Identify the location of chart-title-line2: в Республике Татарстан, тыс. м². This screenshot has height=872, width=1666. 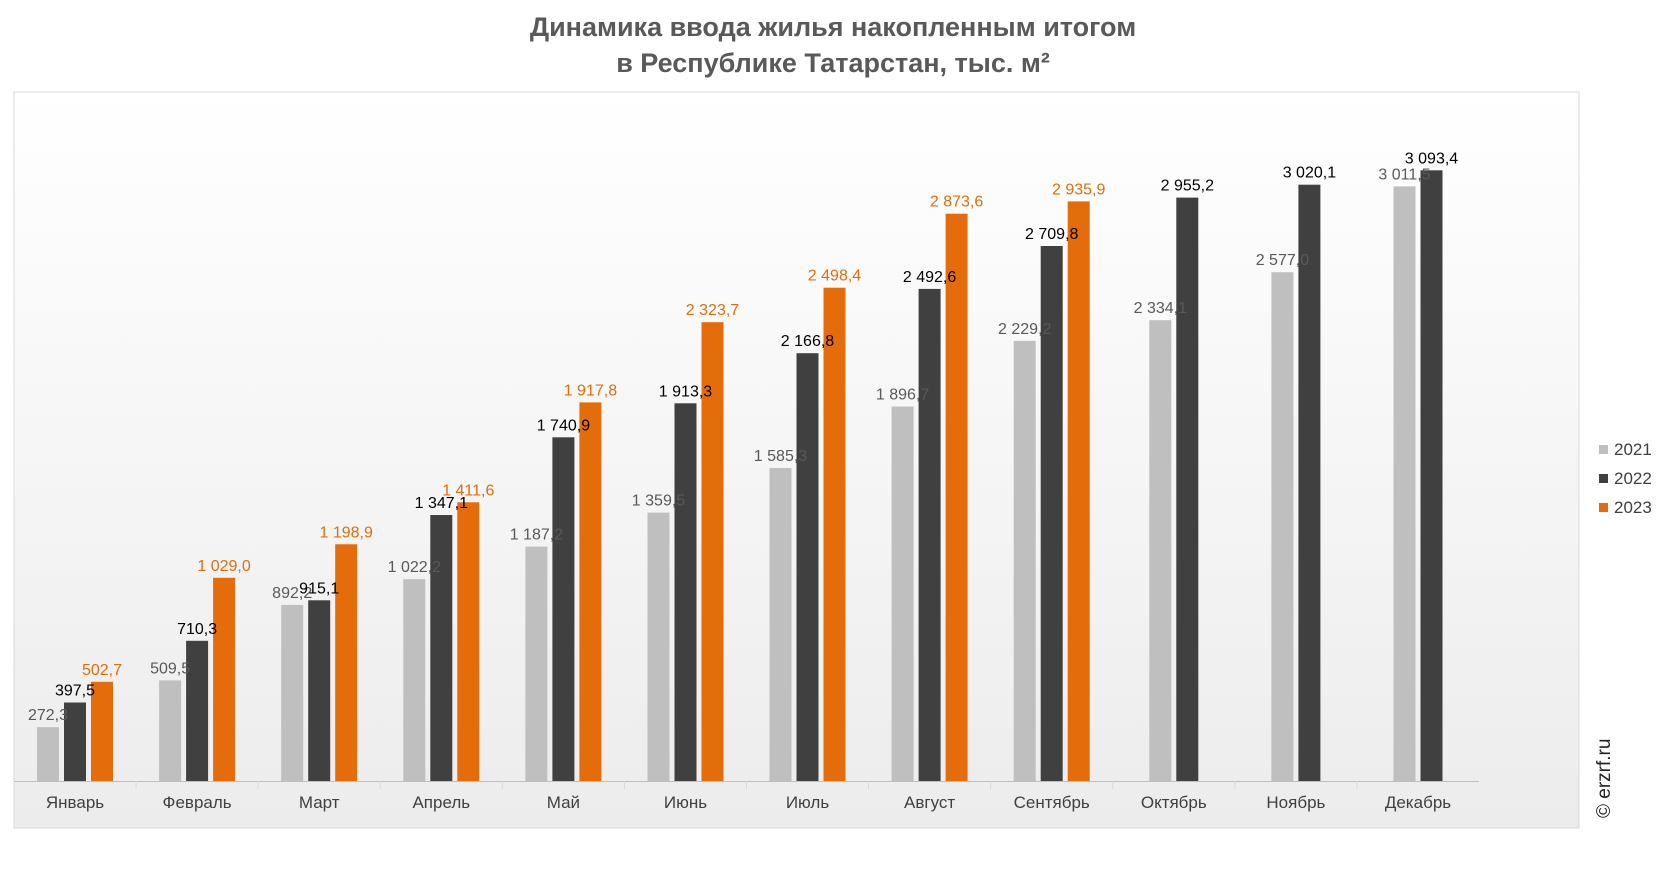
(833, 63).